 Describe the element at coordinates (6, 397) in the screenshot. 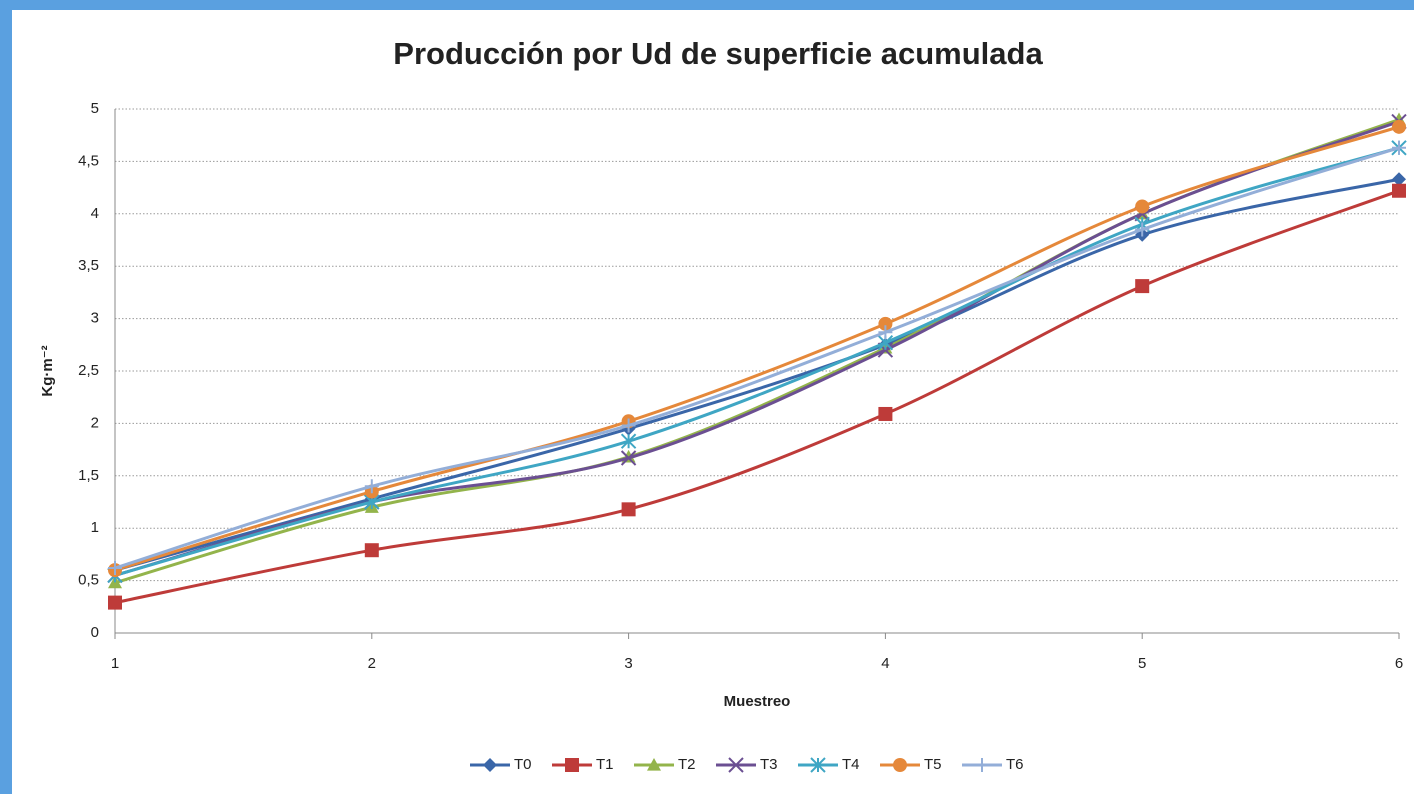

I see `left-band` at that location.